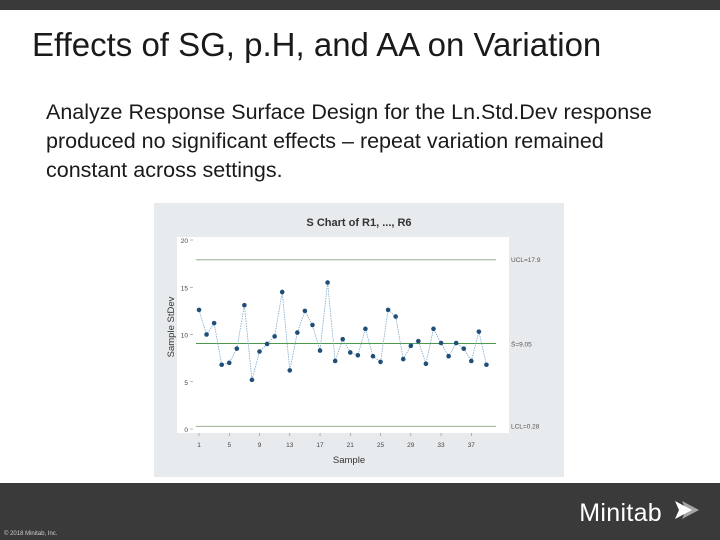 The width and height of the screenshot is (720, 540). What do you see at coordinates (441, 445) in the screenshot?
I see `x-tick-label: 33` at bounding box center [441, 445].